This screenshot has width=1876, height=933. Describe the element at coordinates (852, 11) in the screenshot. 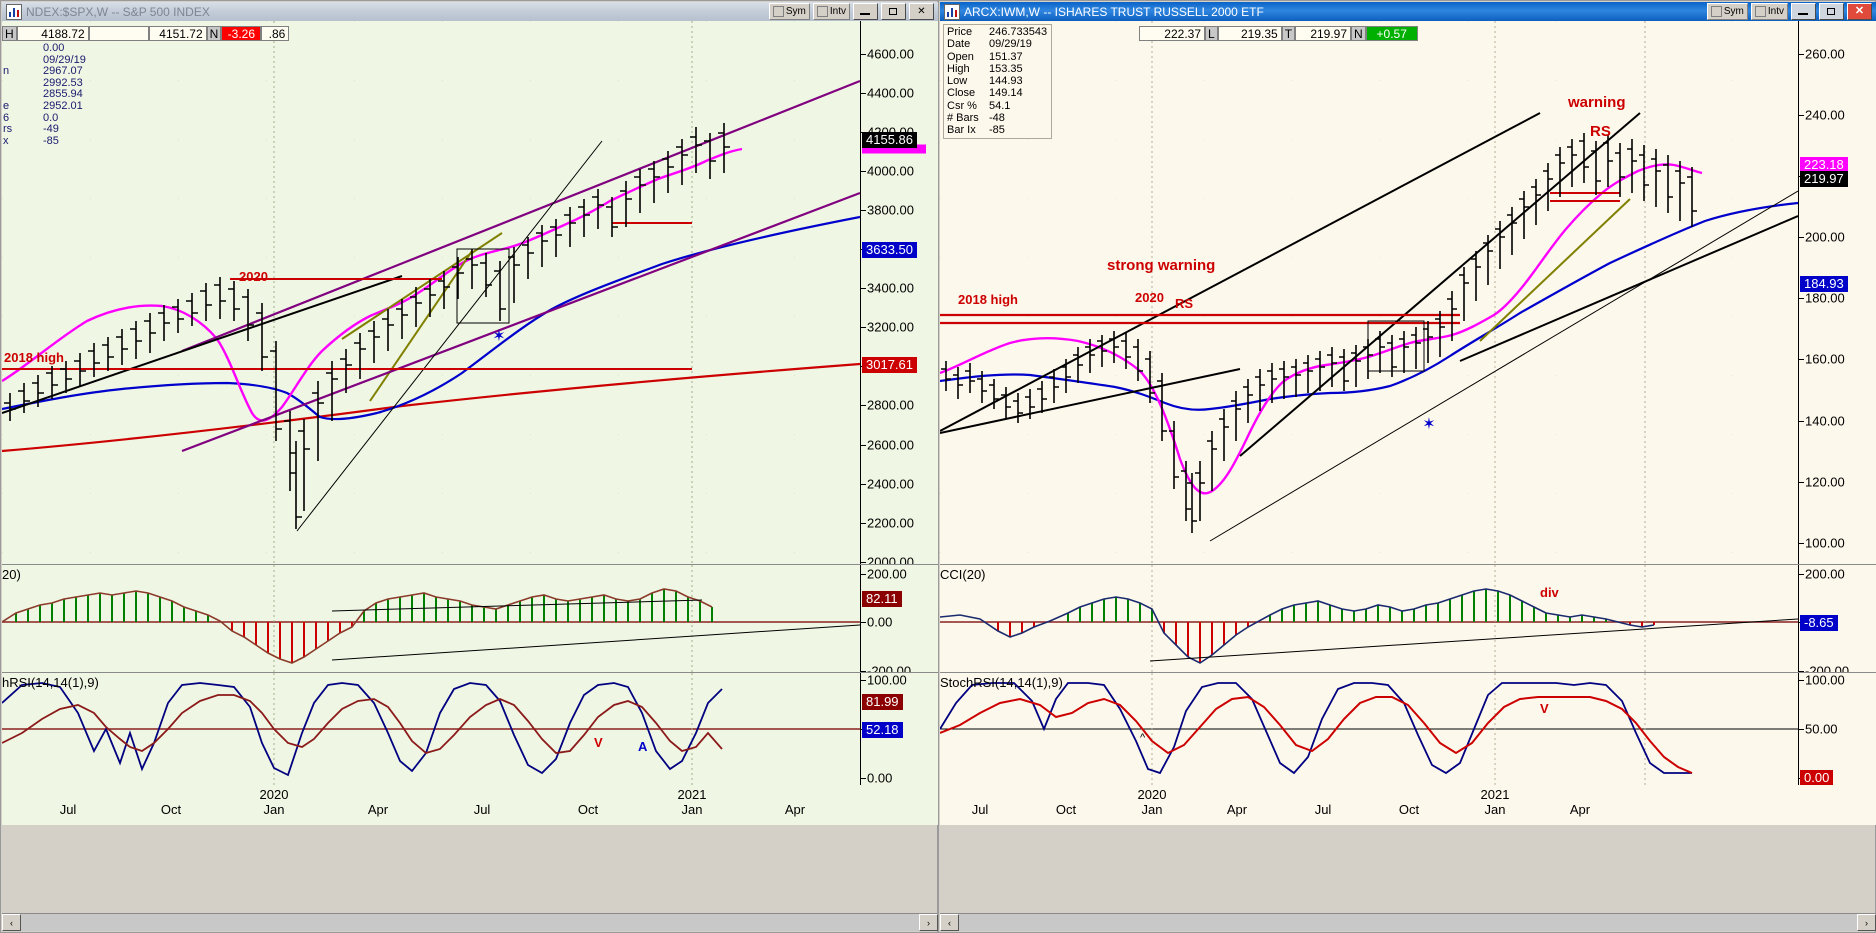

I see `titlebar-buttons-spx: Sym Intv ✕` at that location.